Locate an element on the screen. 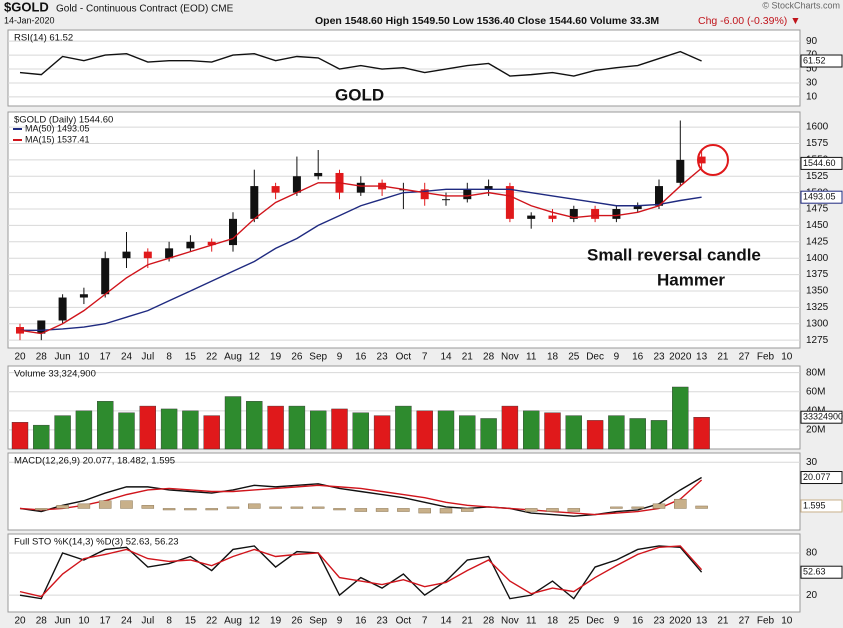 This screenshot has width=843, height=628. y-tick-label: 1400 is located at coordinates (817, 258).